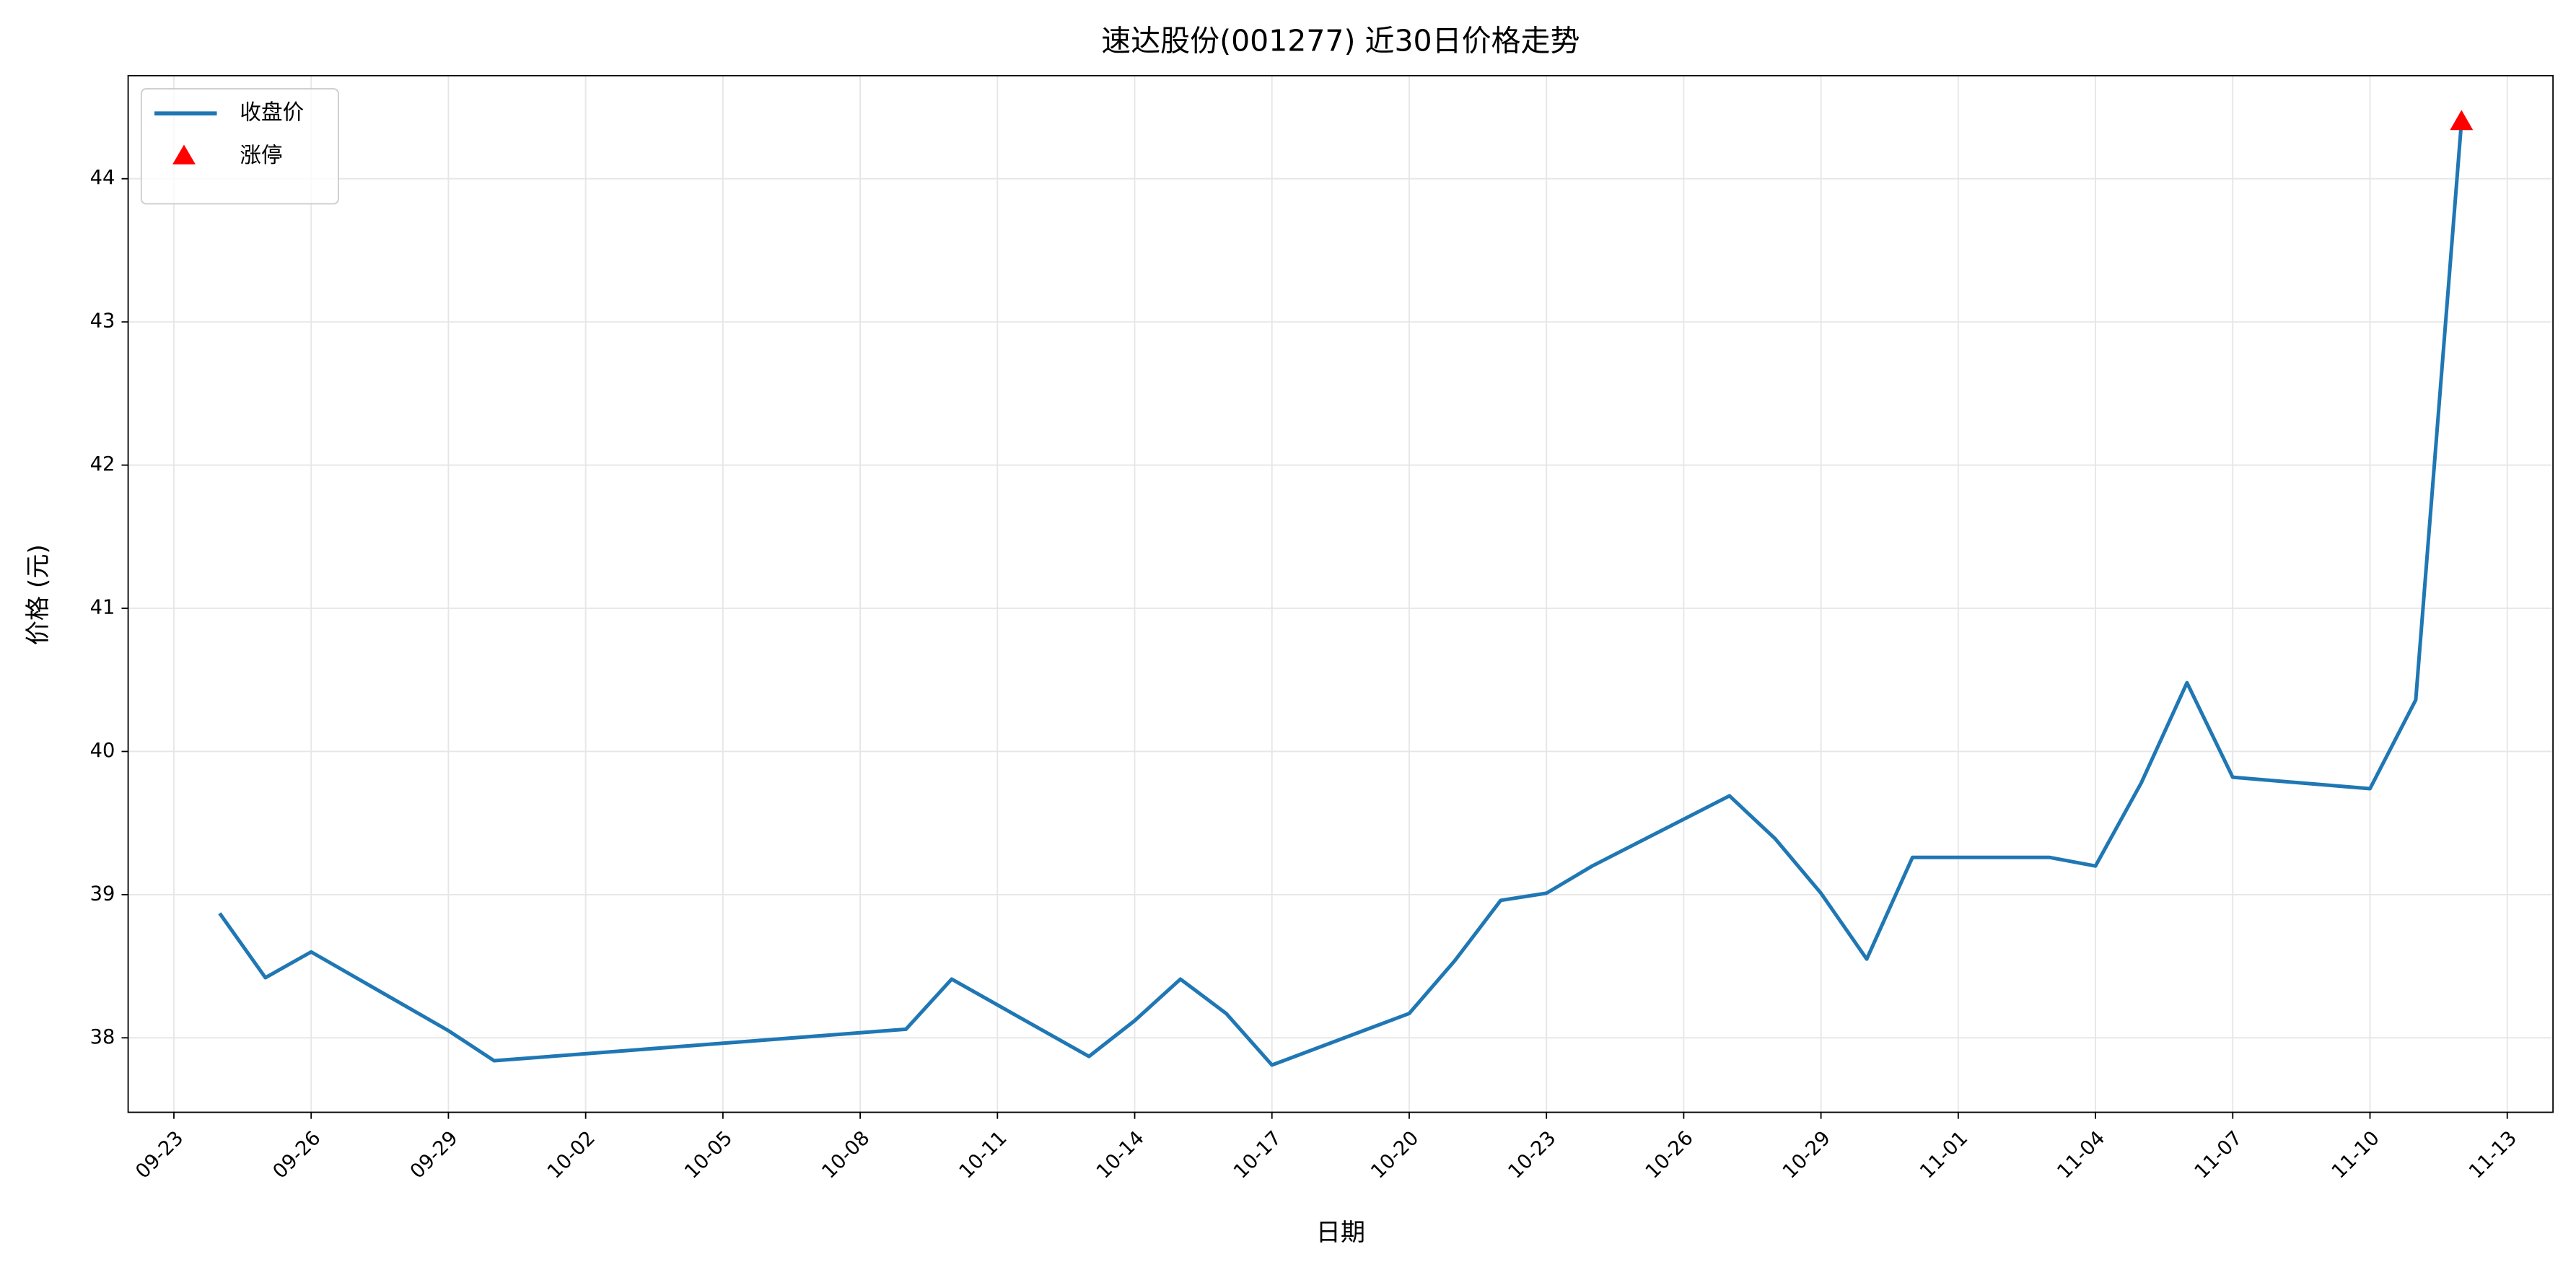 The height and width of the screenshot is (1275, 2576). I want to click on y-tick-label: 44, so click(103, 178).